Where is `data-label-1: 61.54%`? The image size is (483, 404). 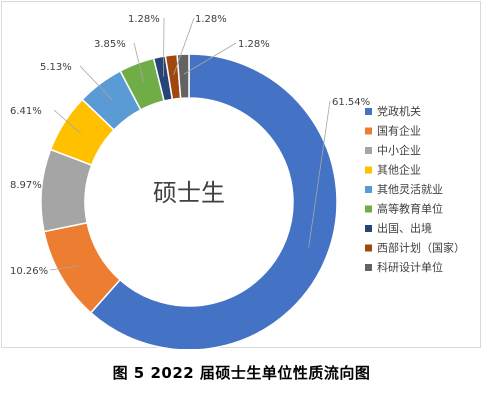 data-label-1: 61.54% is located at coordinates (351, 102).